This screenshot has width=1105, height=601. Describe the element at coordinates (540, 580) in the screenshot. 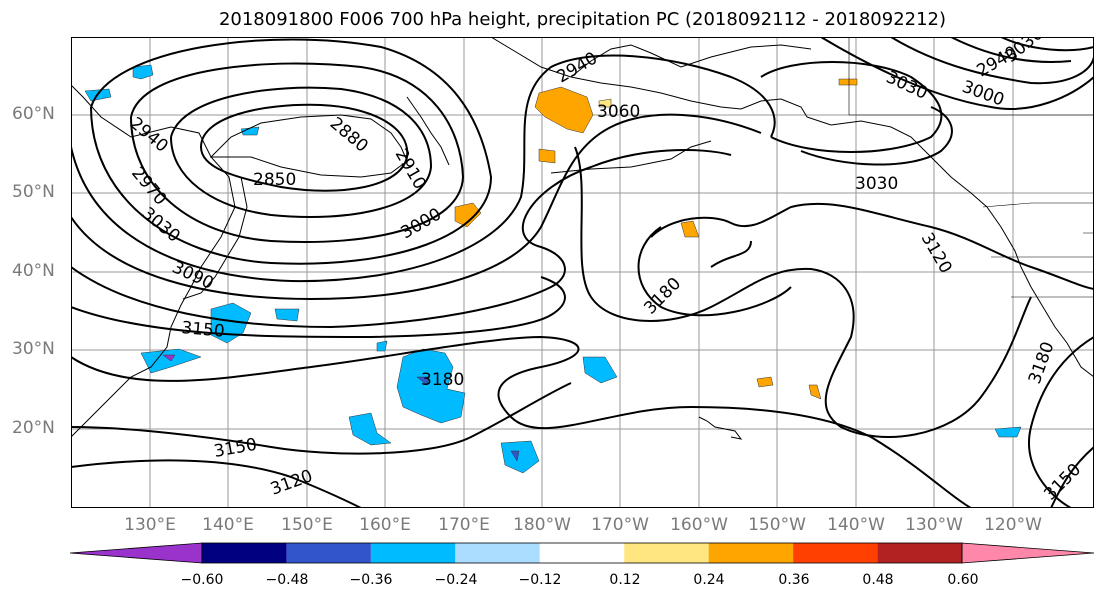

I see `colorbar-tick: −0.12` at that location.